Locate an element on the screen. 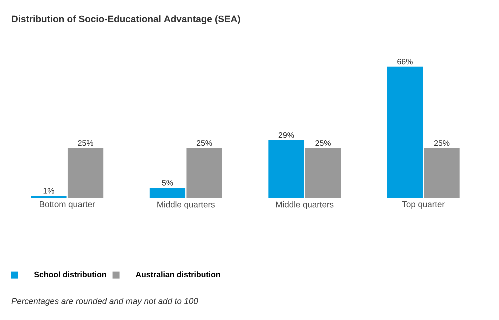 Image resolution: width=499 pixels, height=320 pixels. text: Percentages are rounded and may not add to 100 is located at coordinates (105, 302).